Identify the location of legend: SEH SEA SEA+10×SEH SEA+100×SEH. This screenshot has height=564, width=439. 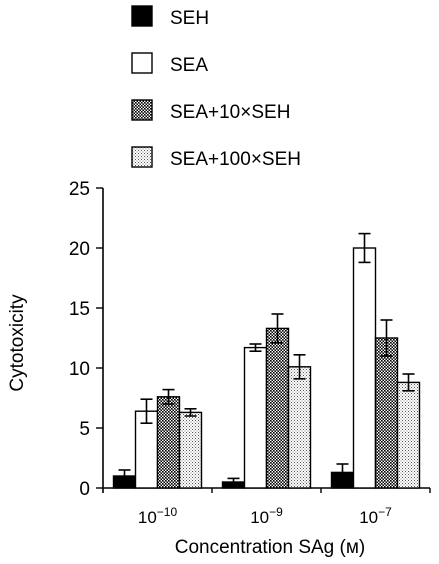
(216, 87).